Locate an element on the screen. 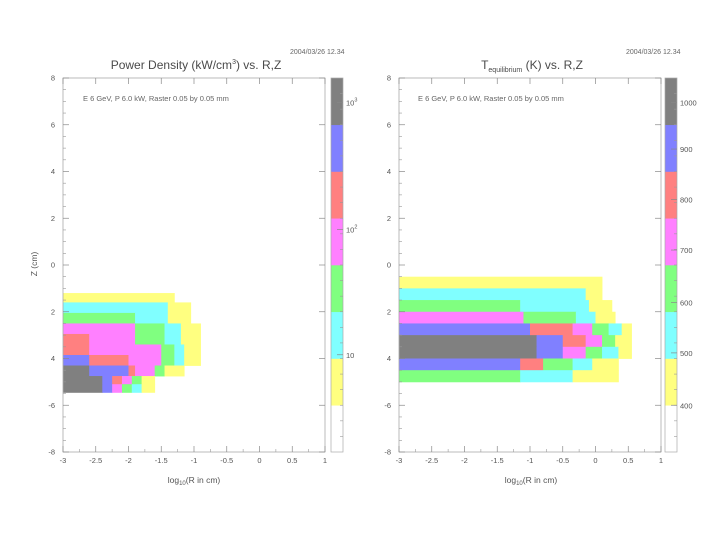 The image size is (720, 540). left-y-tick-label: 2 is located at coordinates (53, 218).